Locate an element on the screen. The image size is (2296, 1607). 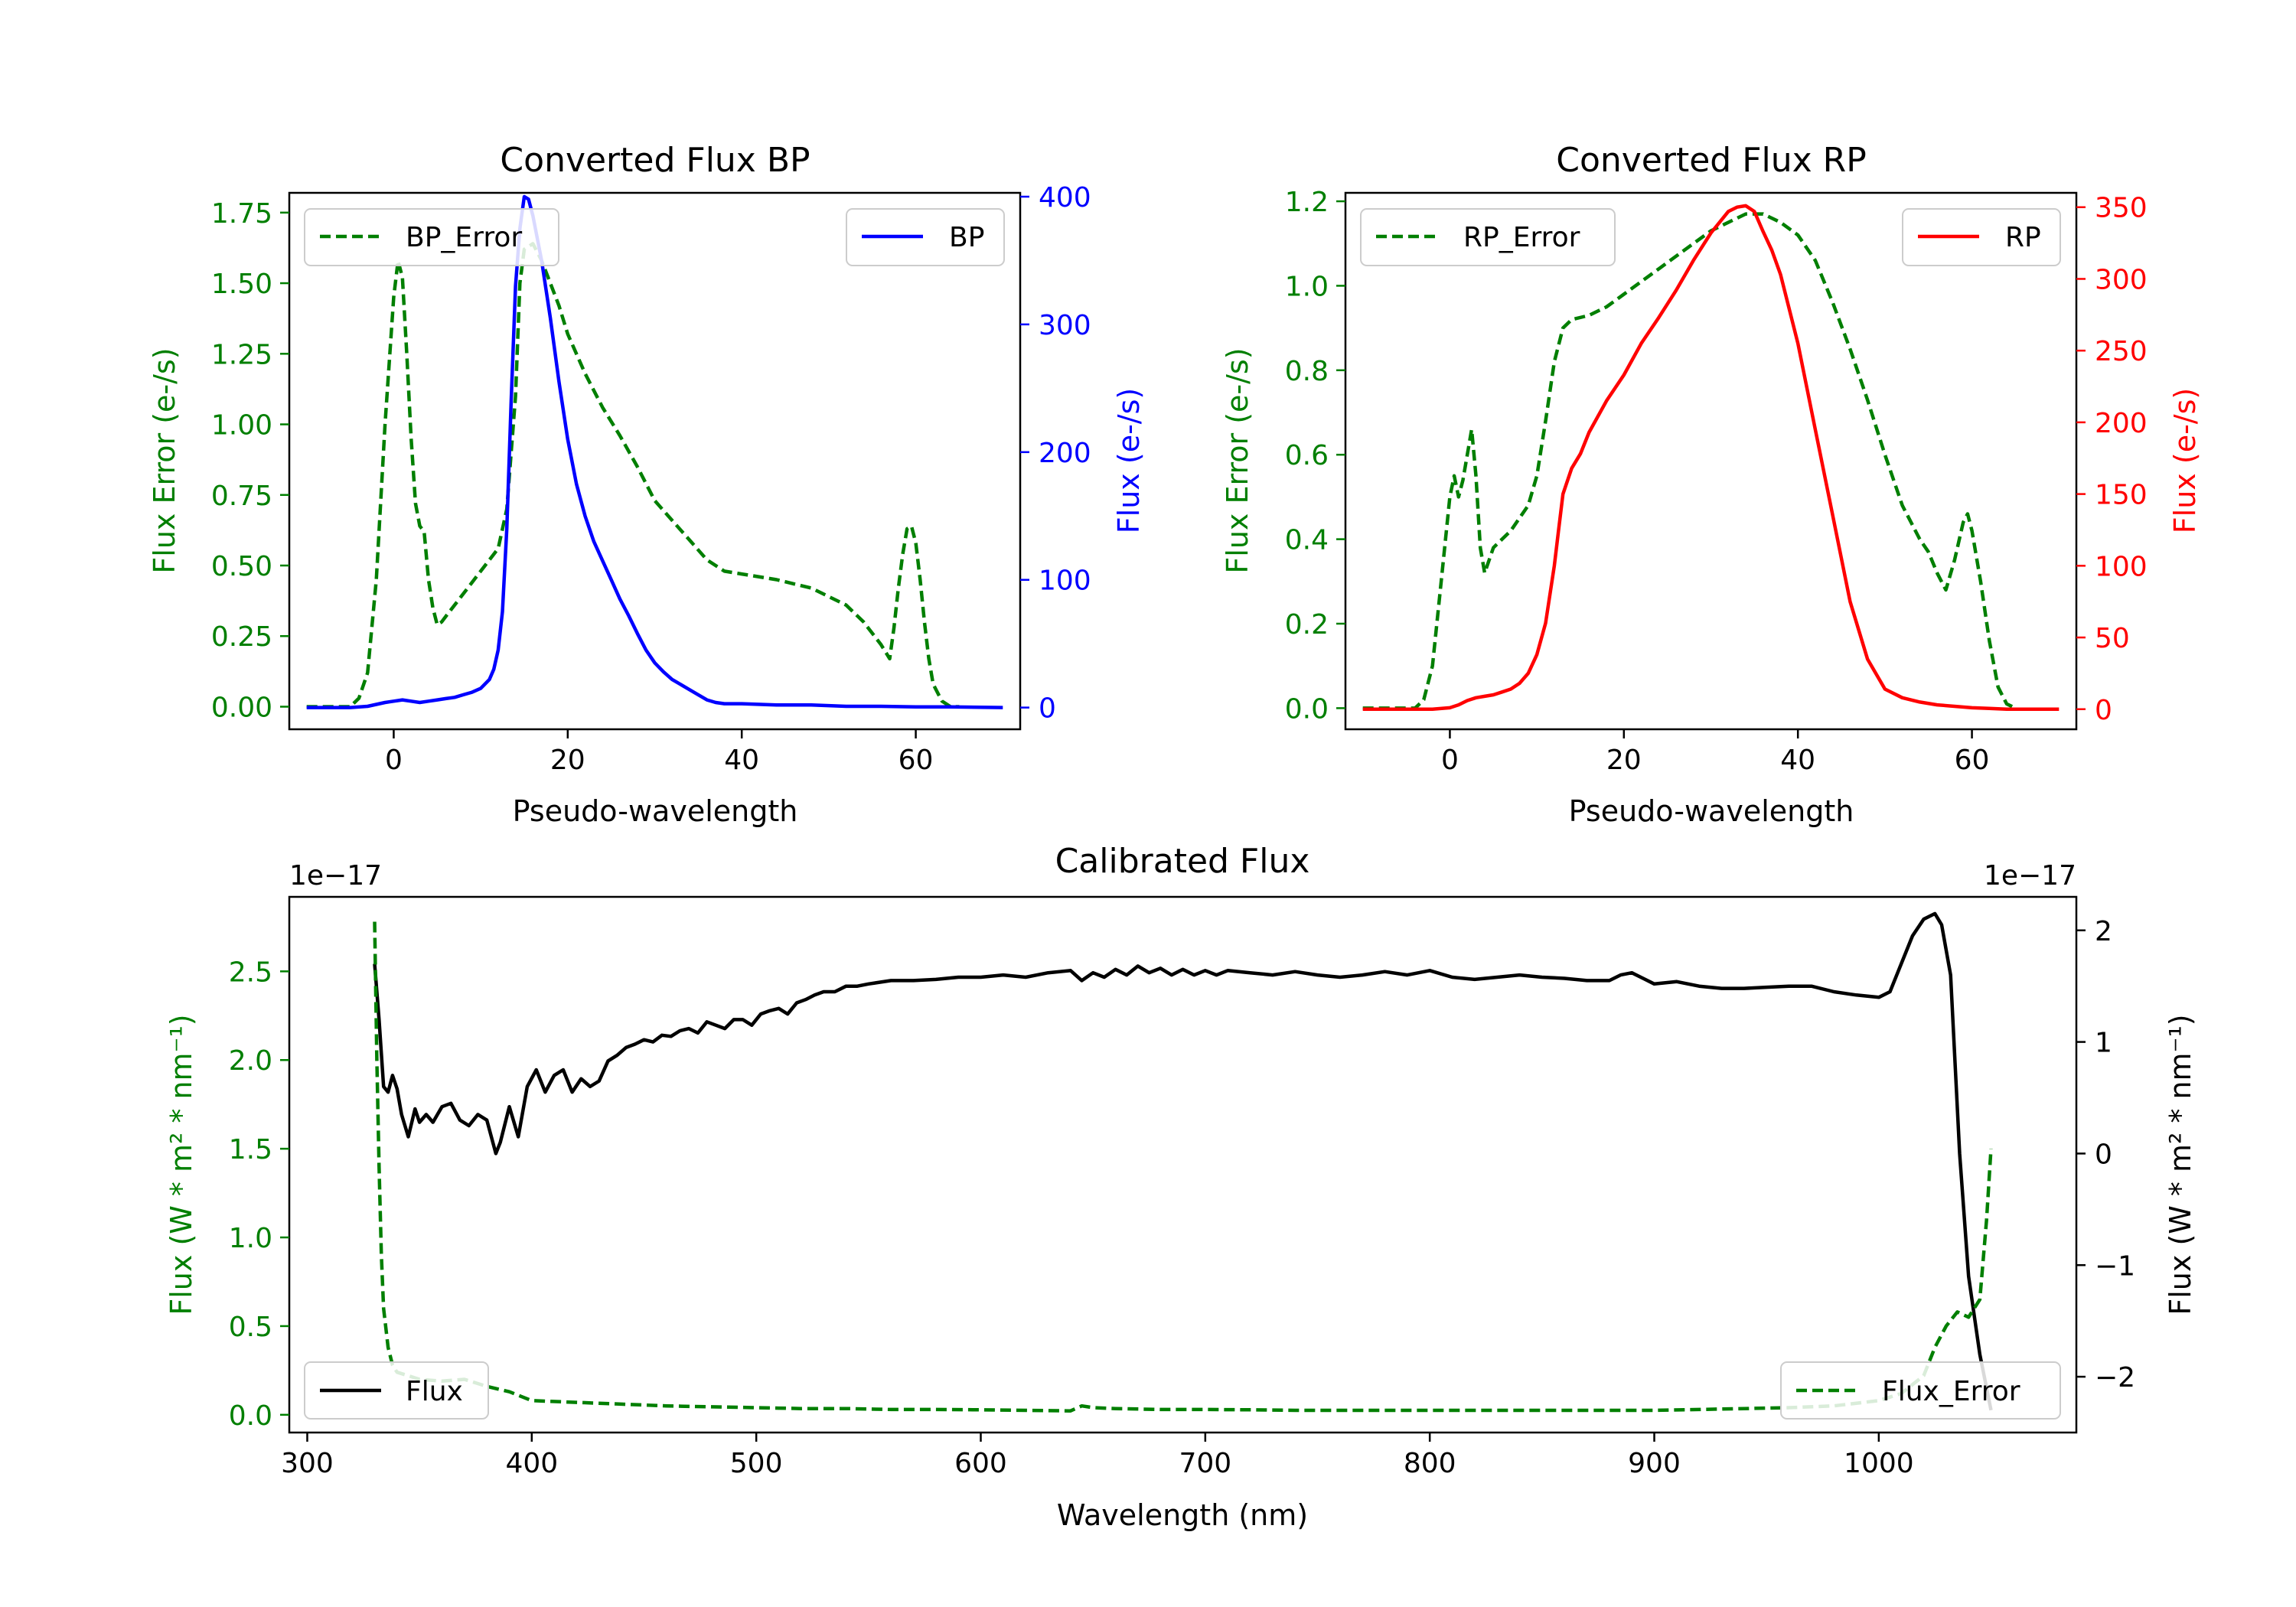
rp-left-y-tick-label: 0.8 is located at coordinates (1307, 371).